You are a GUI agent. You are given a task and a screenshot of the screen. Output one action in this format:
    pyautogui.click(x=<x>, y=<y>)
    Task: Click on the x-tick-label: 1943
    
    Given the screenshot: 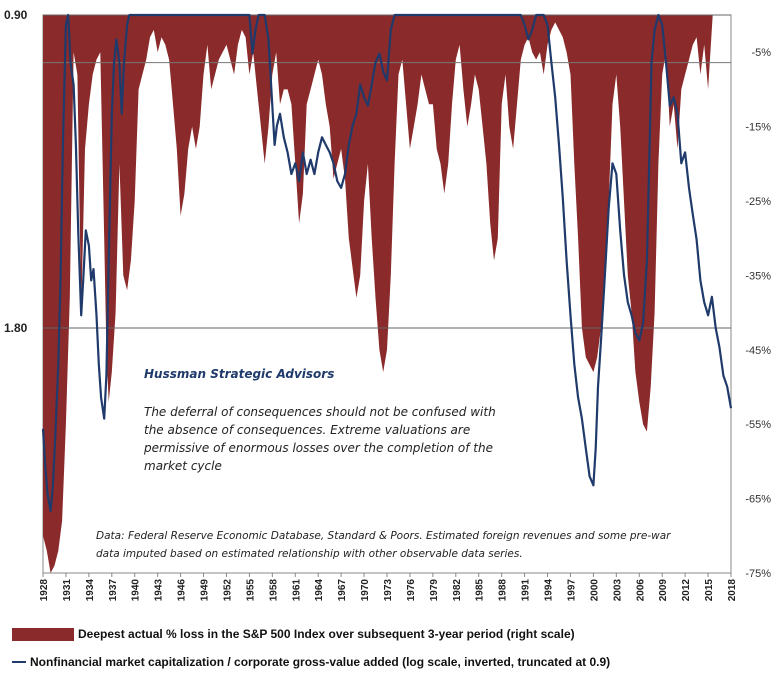 What is the action you would take?
    pyautogui.click(x=159, y=590)
    